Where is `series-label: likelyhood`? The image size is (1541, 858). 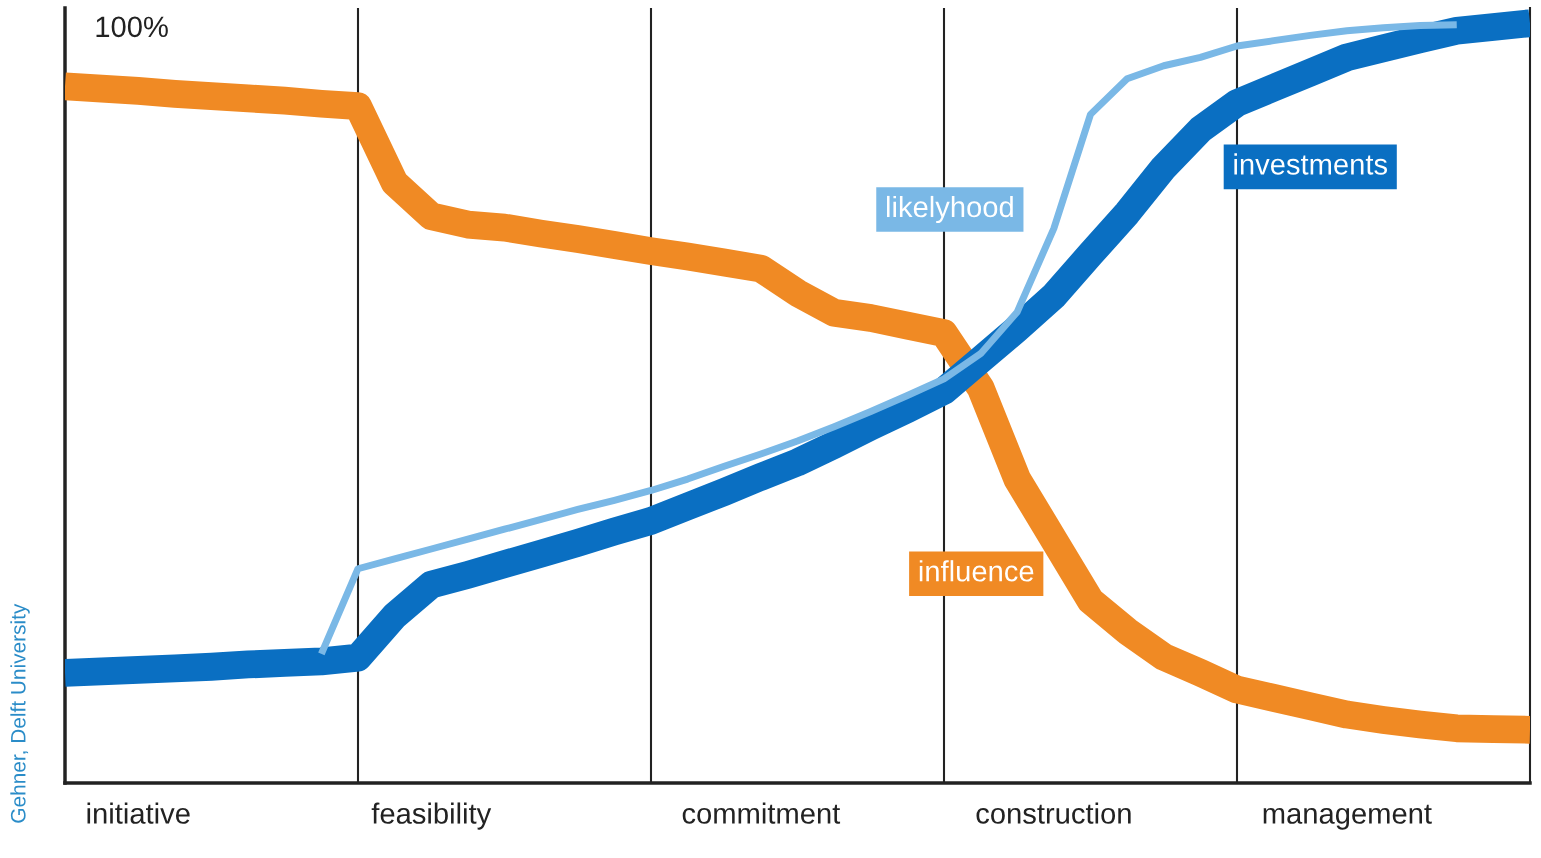 series-label: likelyhood is located at coordinates (949, 209).